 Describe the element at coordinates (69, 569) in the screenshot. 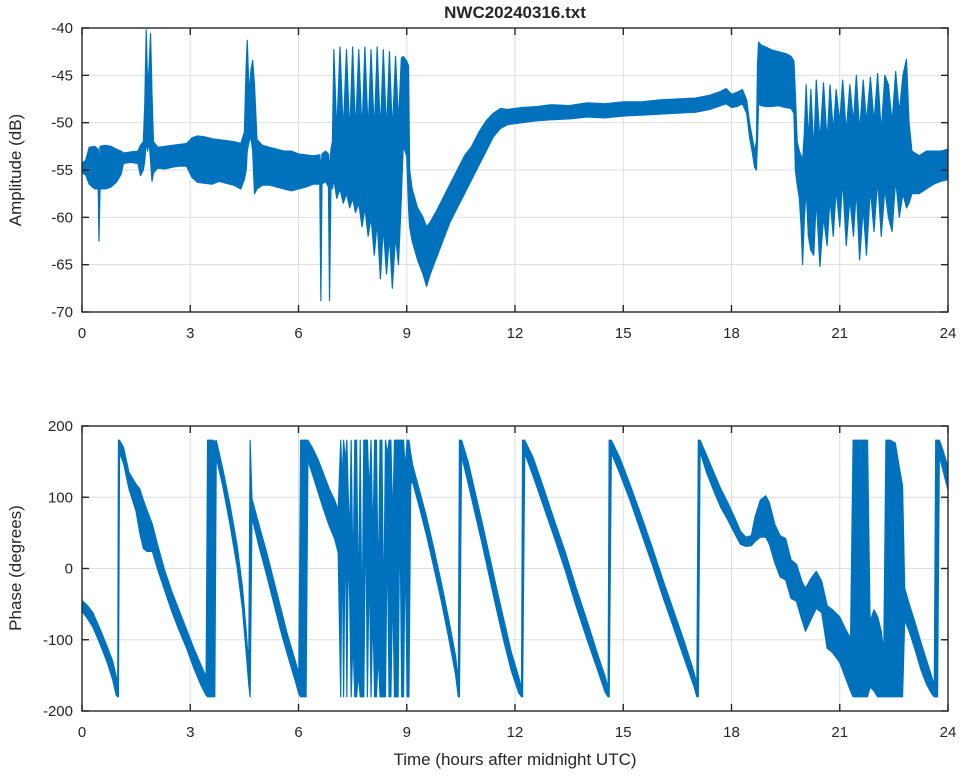

I see `y-tick-label: 0` at that location.